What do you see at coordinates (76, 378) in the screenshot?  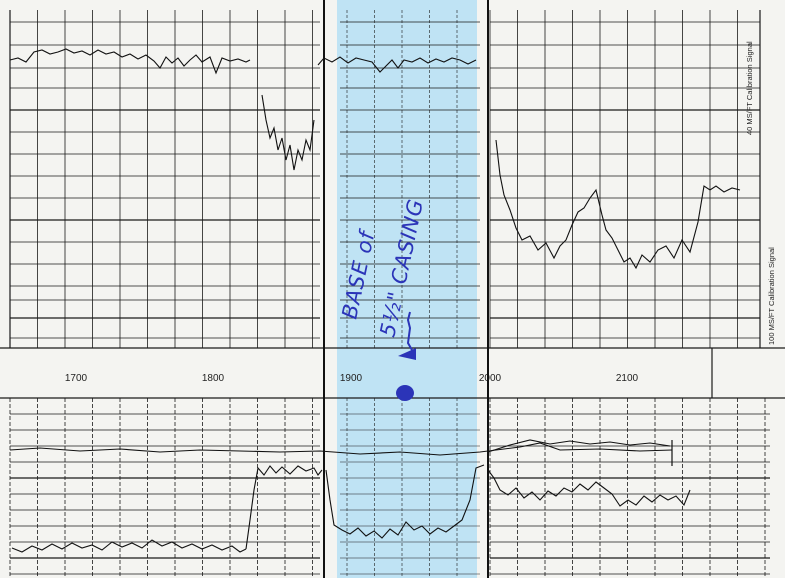 I see `depth-label-1700: 1700` at bounding box center [76, 378].